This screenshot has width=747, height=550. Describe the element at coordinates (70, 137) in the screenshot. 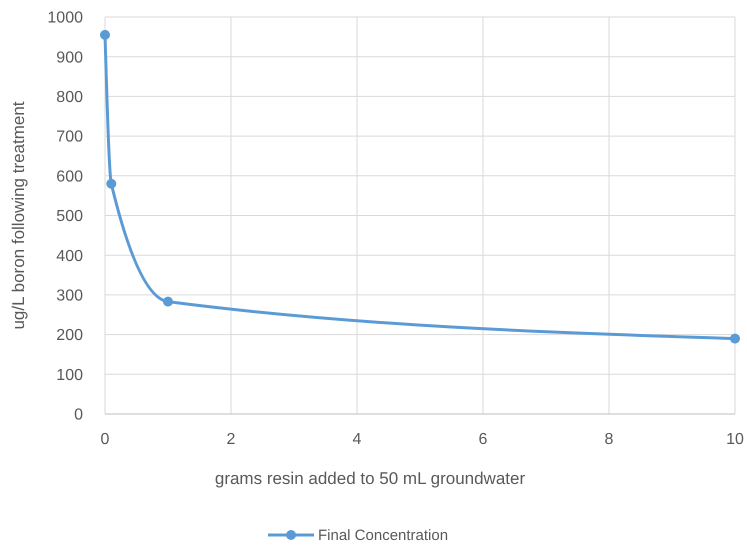

I see `y-tick-label: 700` at that location.